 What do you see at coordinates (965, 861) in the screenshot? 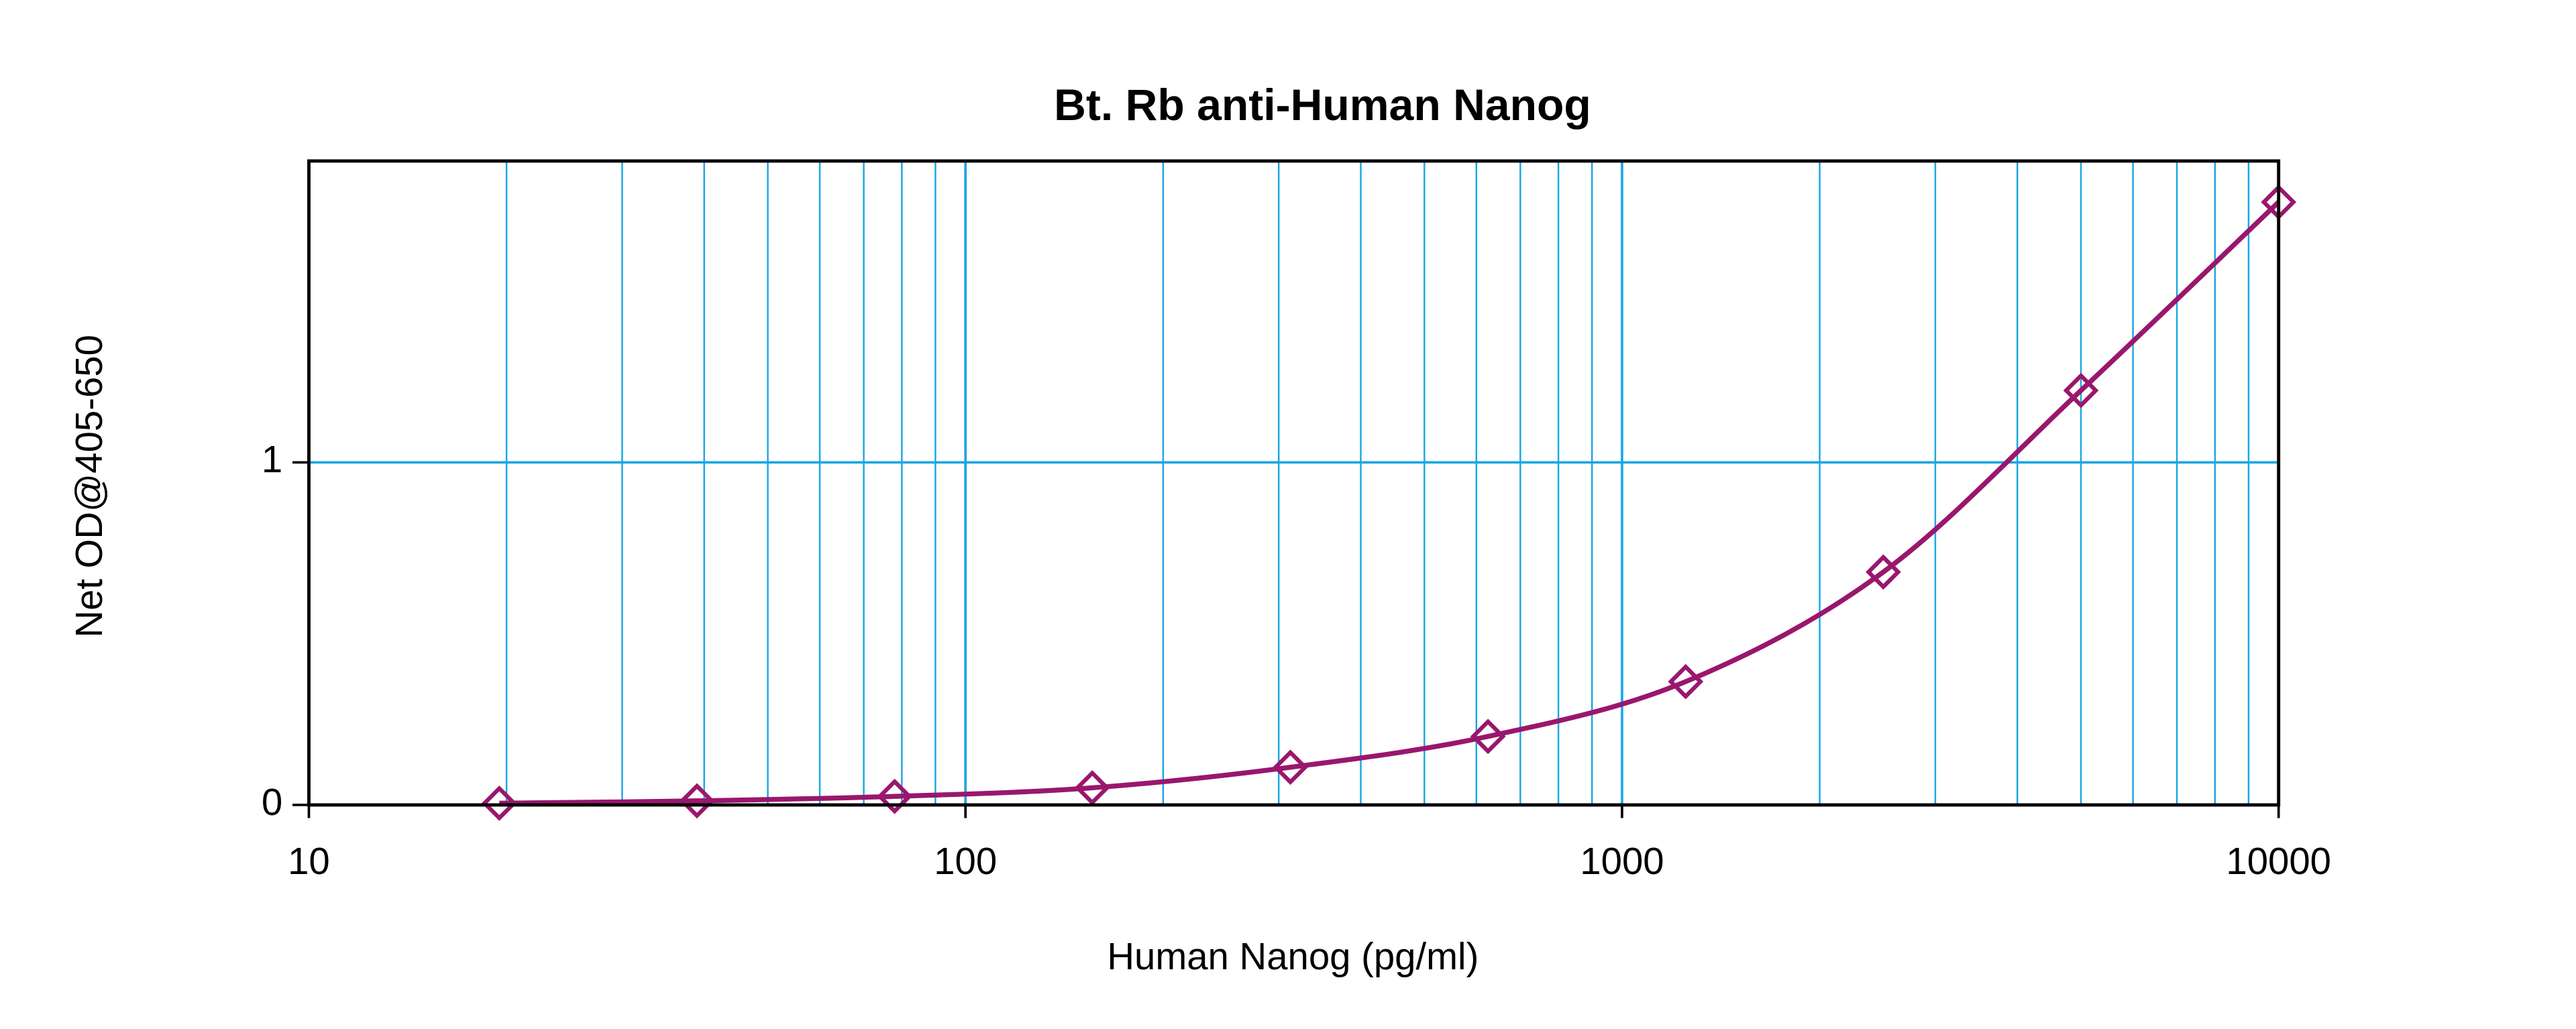
I see `x-tick-label: 100` at bounding box center [965, 861].